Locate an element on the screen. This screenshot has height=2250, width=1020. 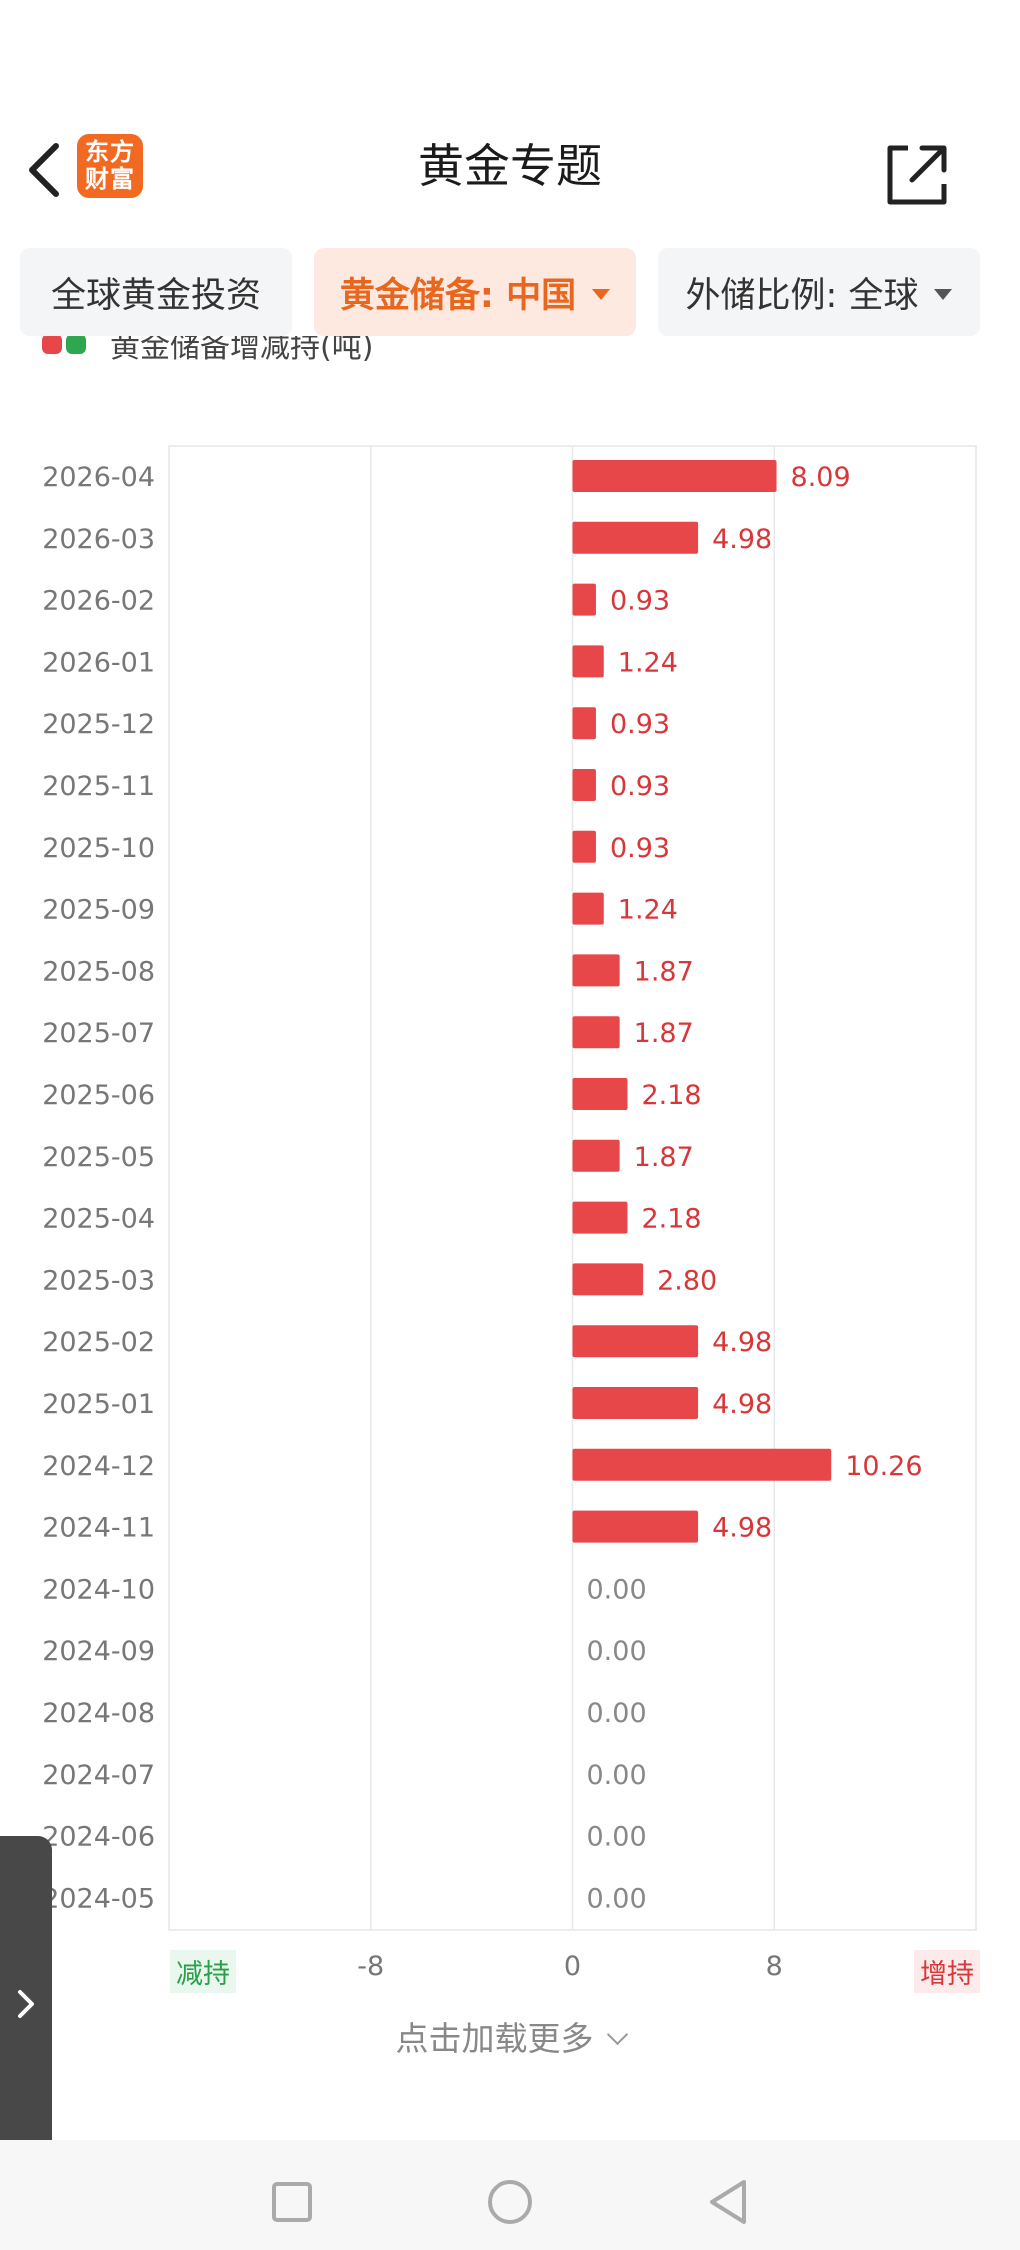
circle-icon is located at coordinates (510, 2202).